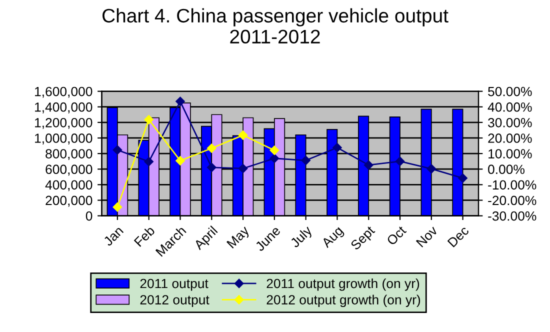  What do you see at coordinates (89, 216) in the screenshot?
I see `y-tick-label: 0` at bounding box center [89, 216].